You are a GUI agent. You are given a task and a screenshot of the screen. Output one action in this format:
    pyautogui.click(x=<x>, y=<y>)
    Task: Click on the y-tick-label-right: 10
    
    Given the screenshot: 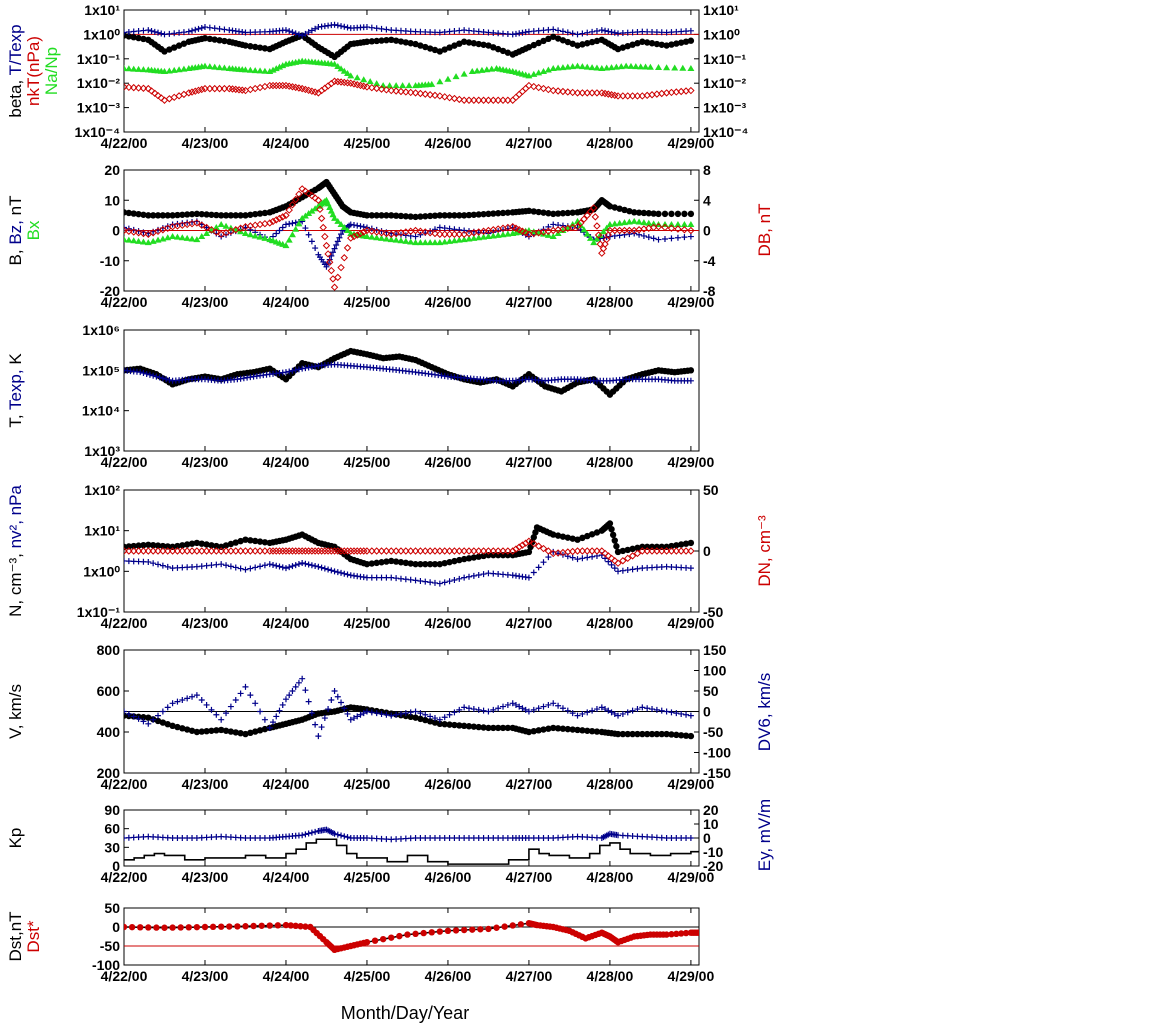 What is the action you would take?
    pyautogui.click(x=711, y=824)
    